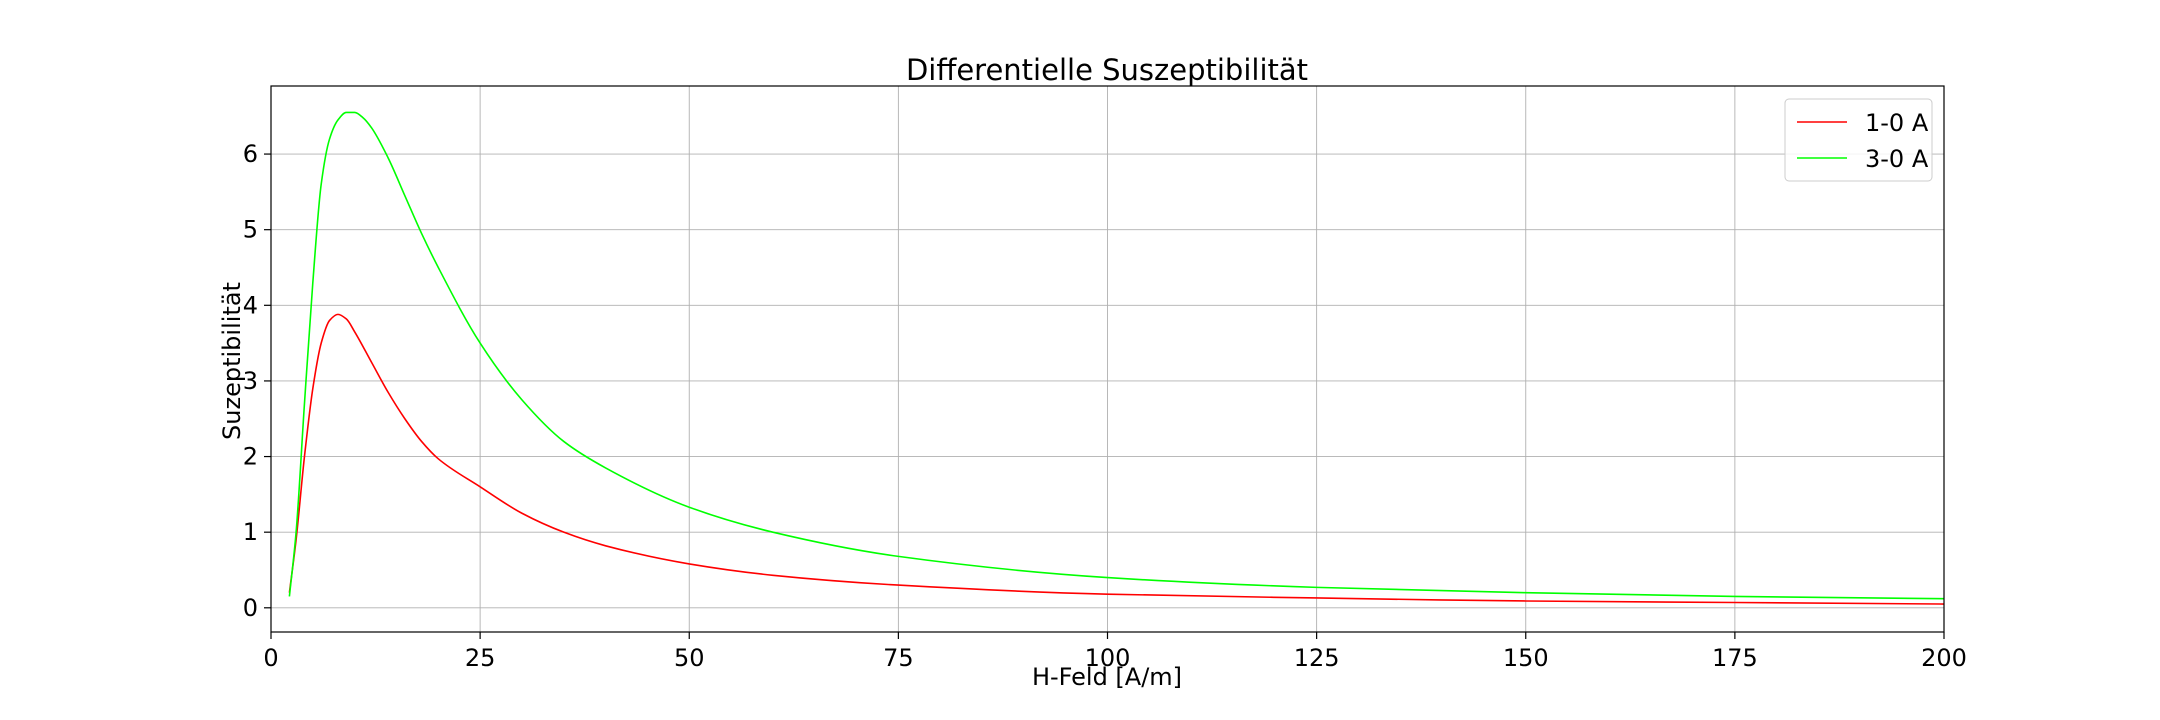  I want to click on x-tick-label: 100, so click(1108, 658).